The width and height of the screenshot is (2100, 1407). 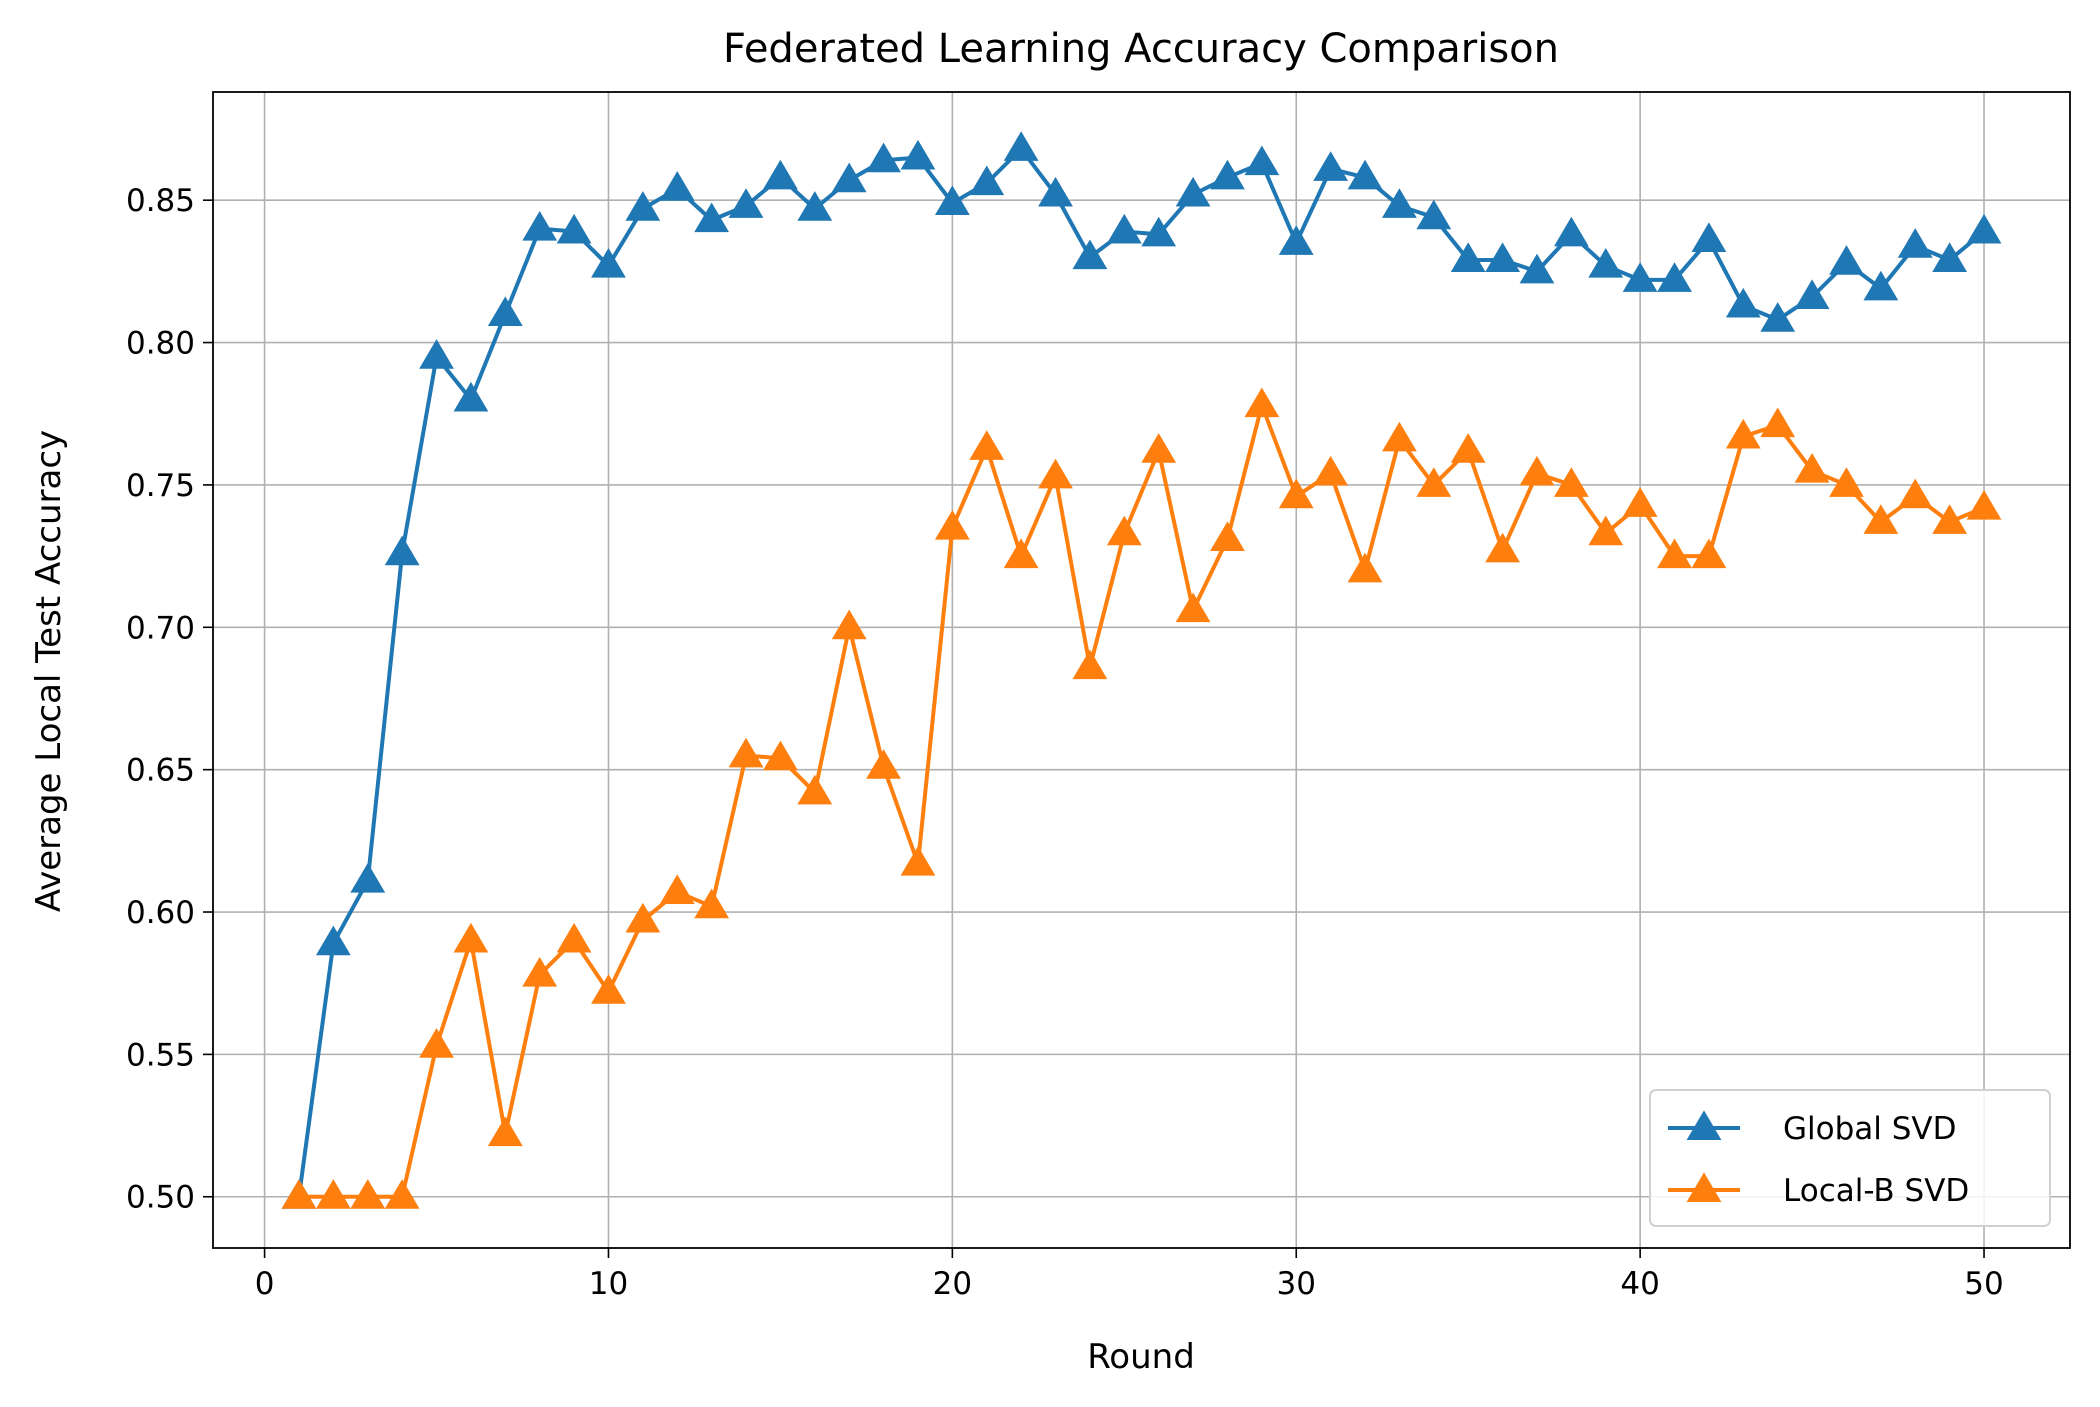 I want to click on x-tick-label: 10, so click(x=608, y=1284).